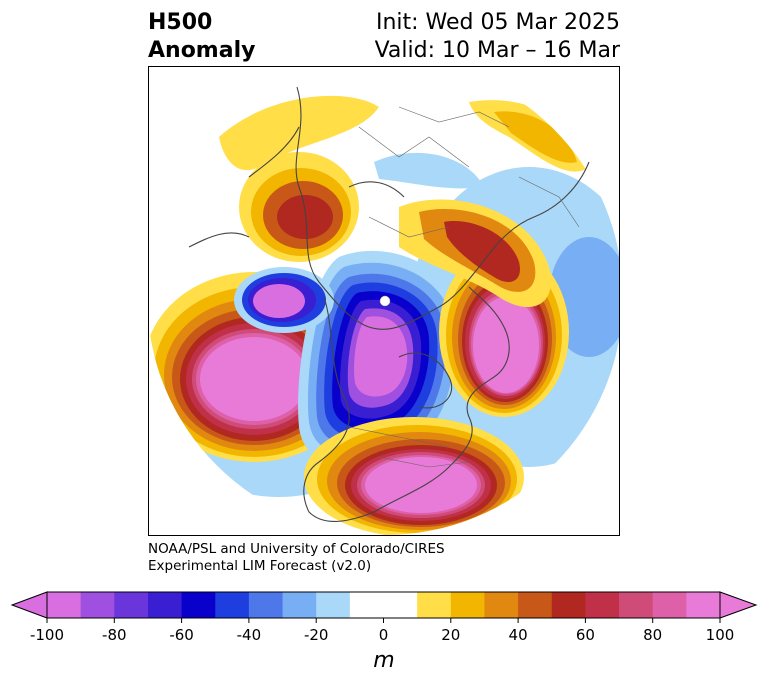 The image size is (768, 686). Describe the element at coordinates (584, 297) in the screenshot. I see `negative-anomaly-atlantic-core` at that location.